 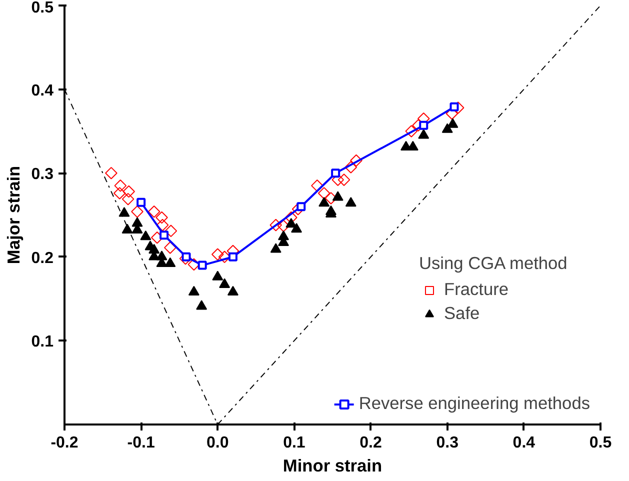 What do you see at coordinates (294, 443) in the screenshot?
I see `x-tick-label: 0.1` at bounding box center [294, 443].